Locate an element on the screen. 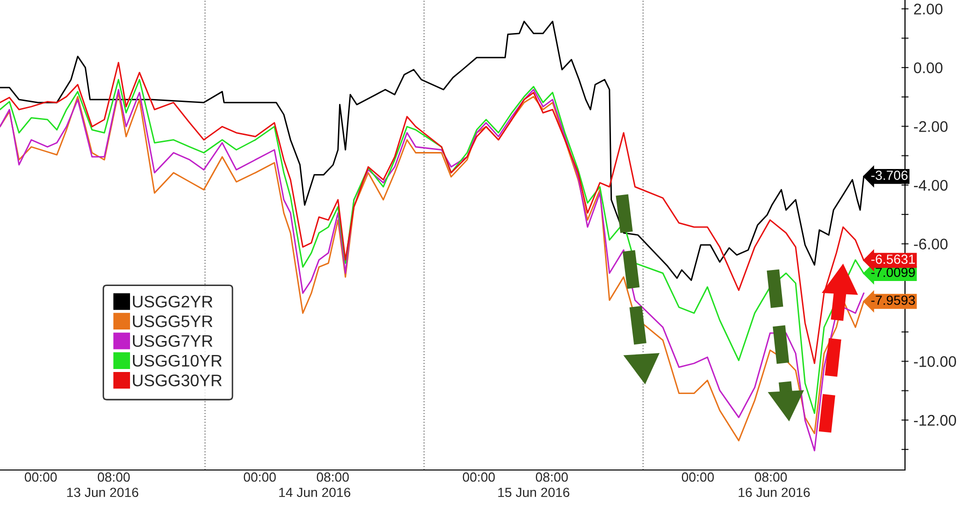 The height and width of the screenshot is (505, 962). data-label: -7.9593 is located at coordinates (893, 300).